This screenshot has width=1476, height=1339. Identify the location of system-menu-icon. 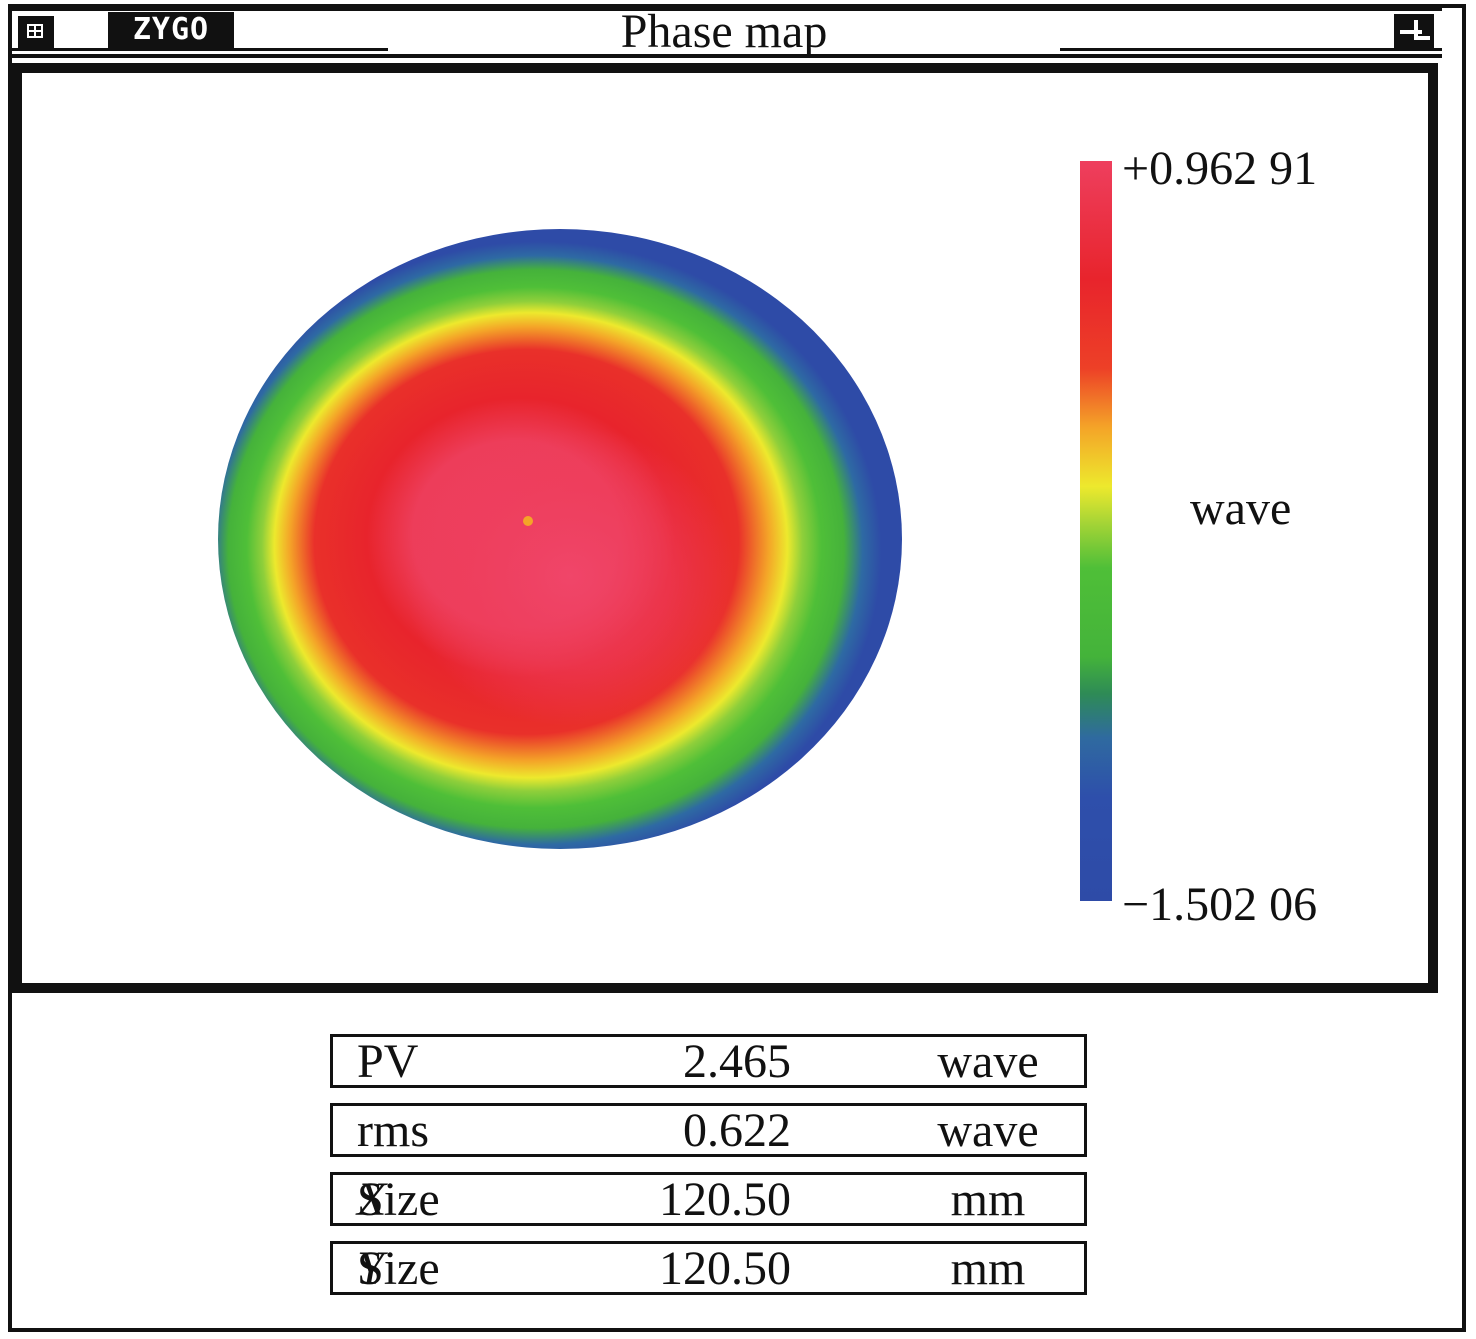
(36, 32).